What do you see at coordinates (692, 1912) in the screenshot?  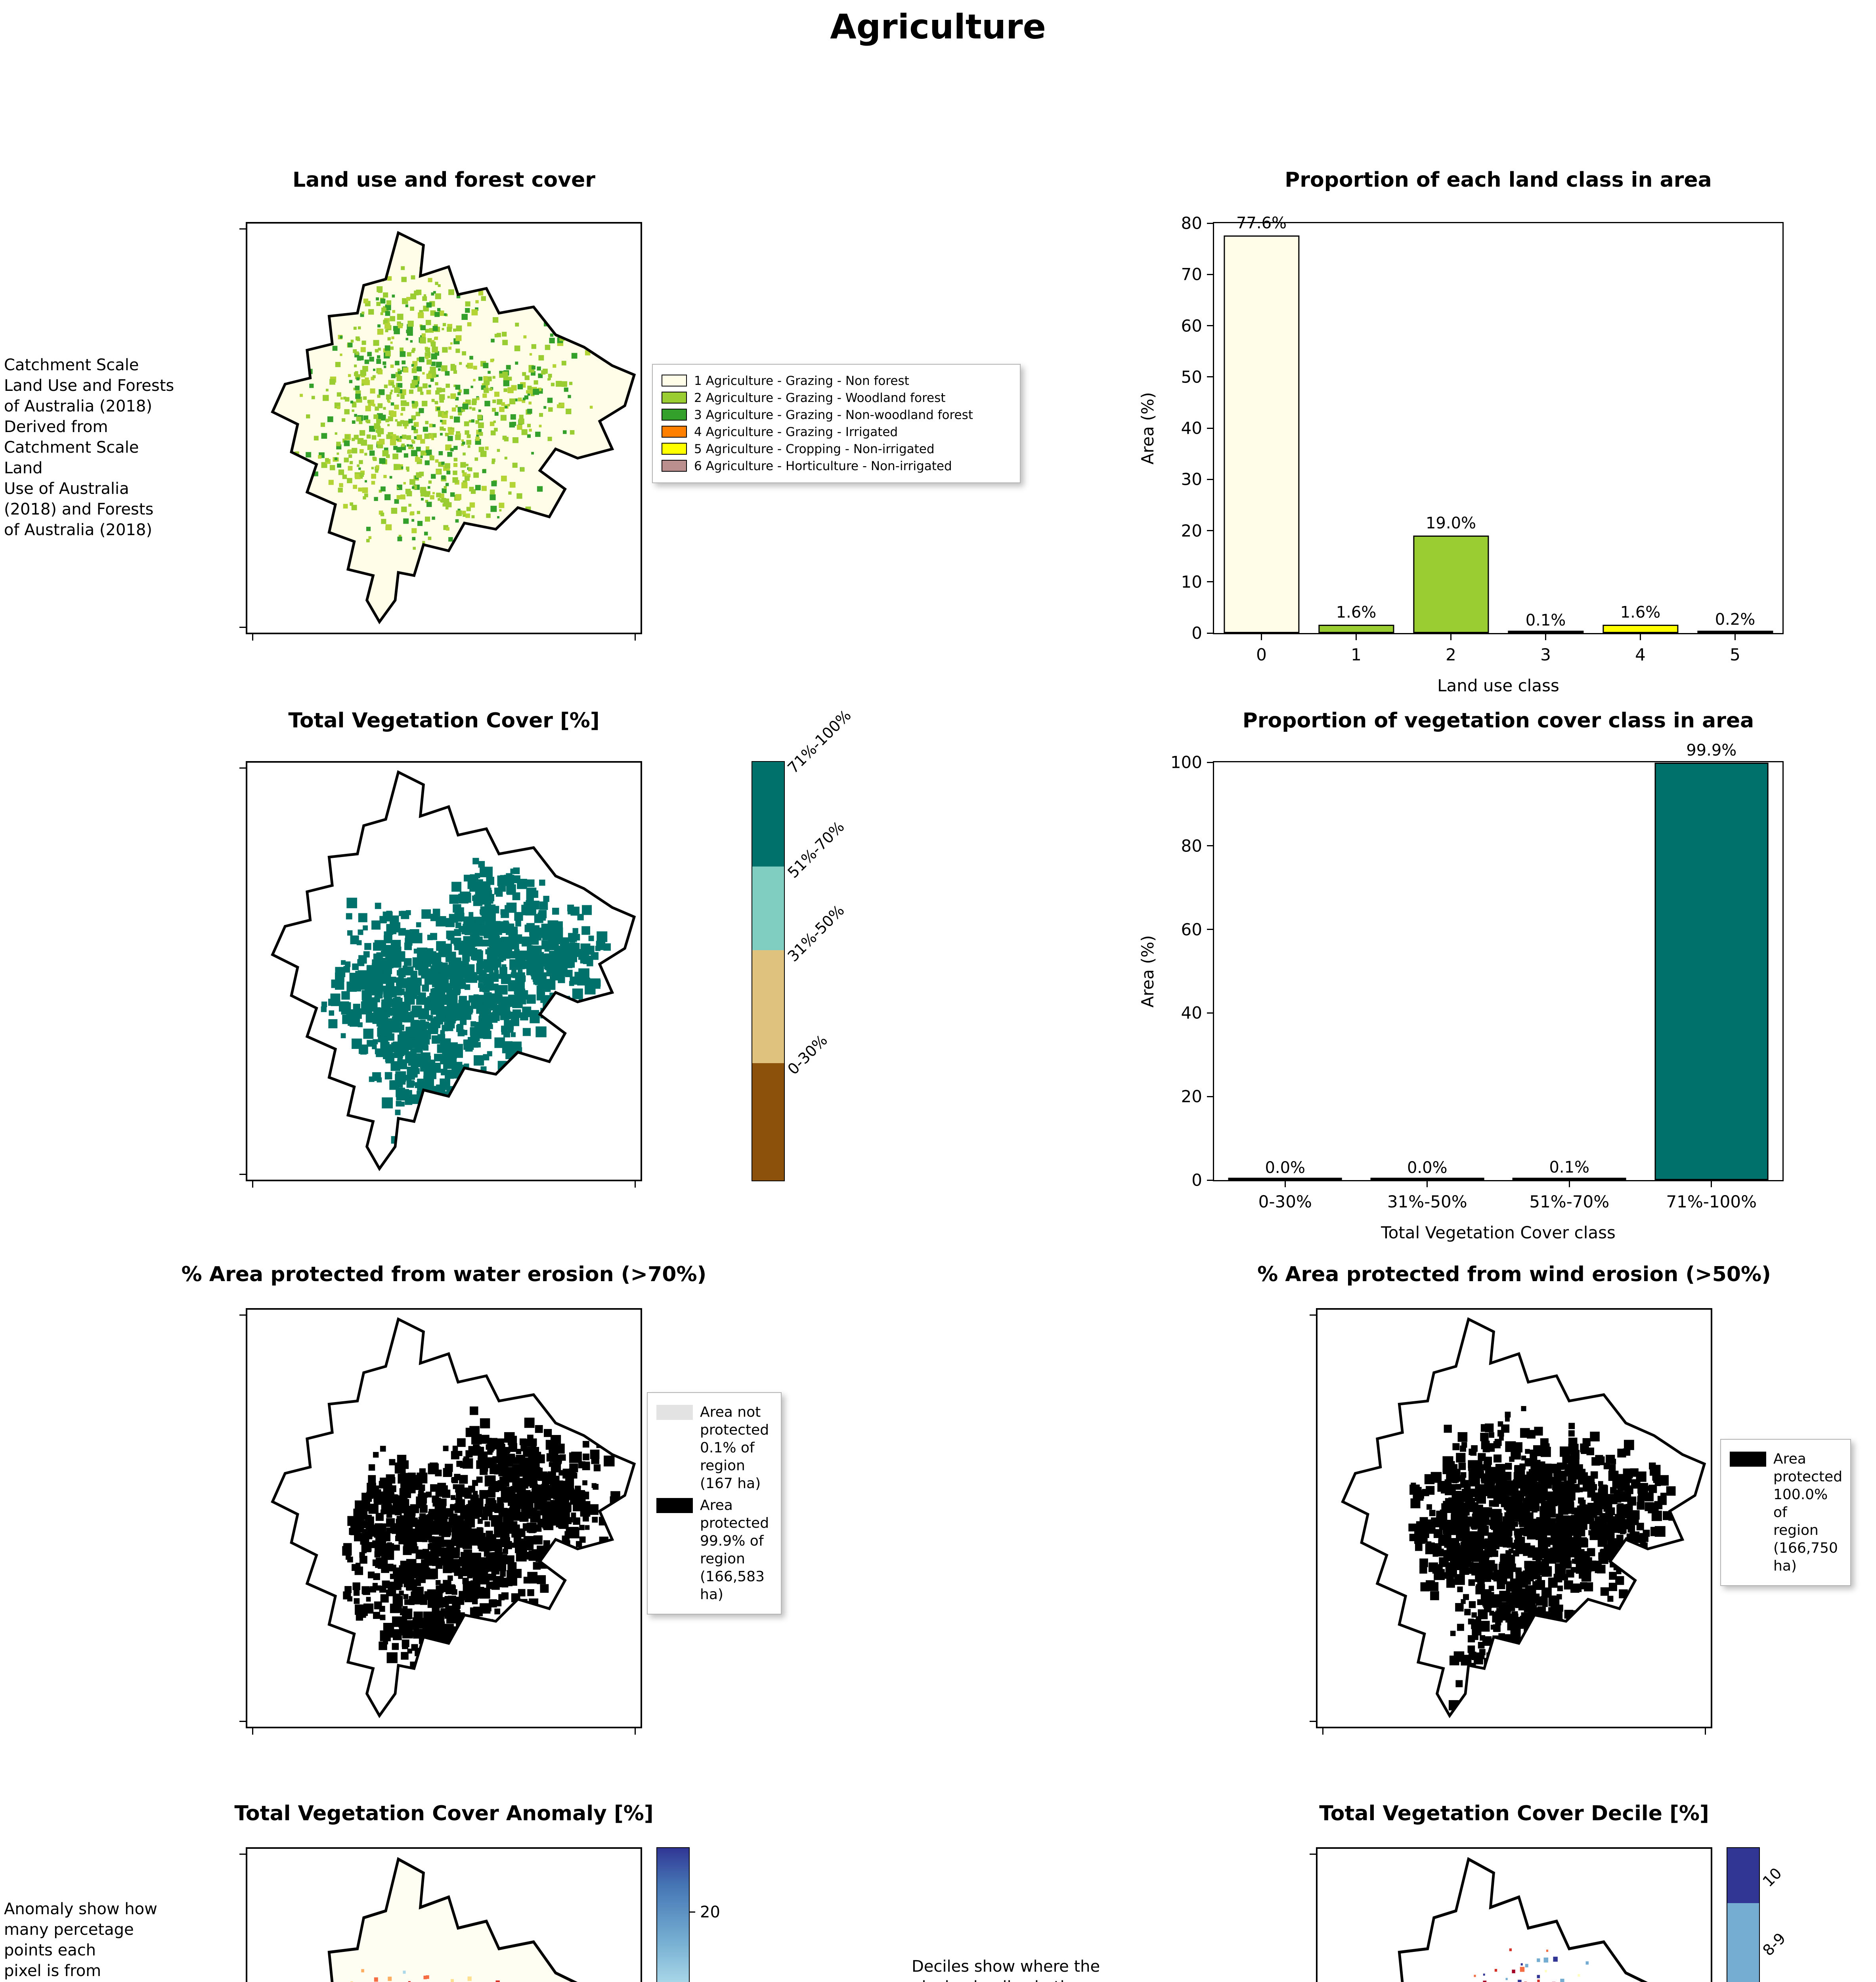 I see `colorbar-tick` at bounding box center [692, 1912].